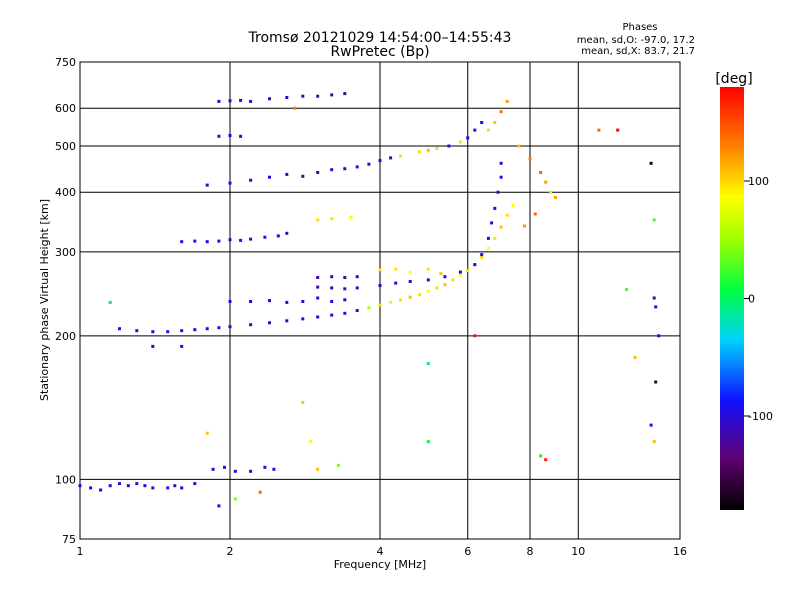 The height and width of the screenshot is (600, 800). I want to click on x-tick-label: 2, so click(230, 551).